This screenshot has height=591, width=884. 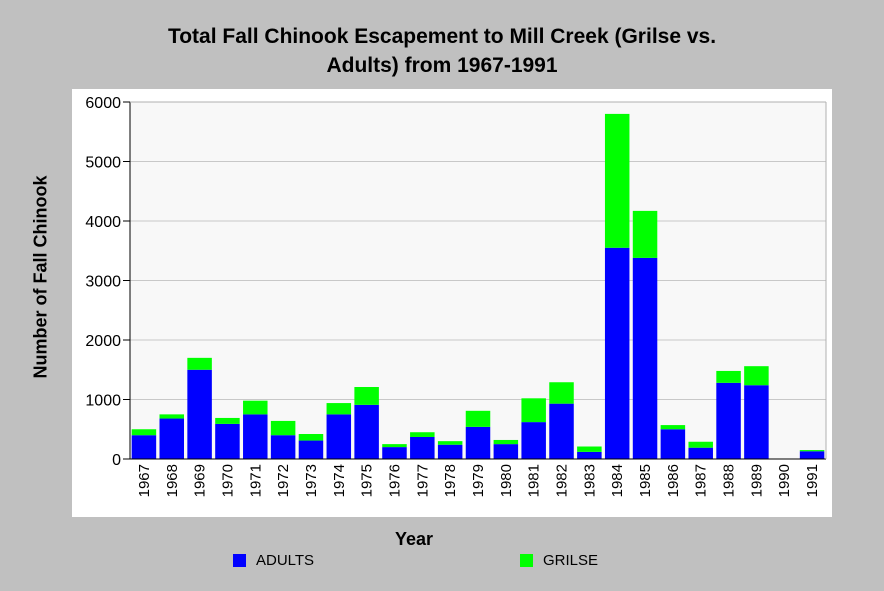 I want to click on bar-grilse-1967, so click(x=144, y=432).